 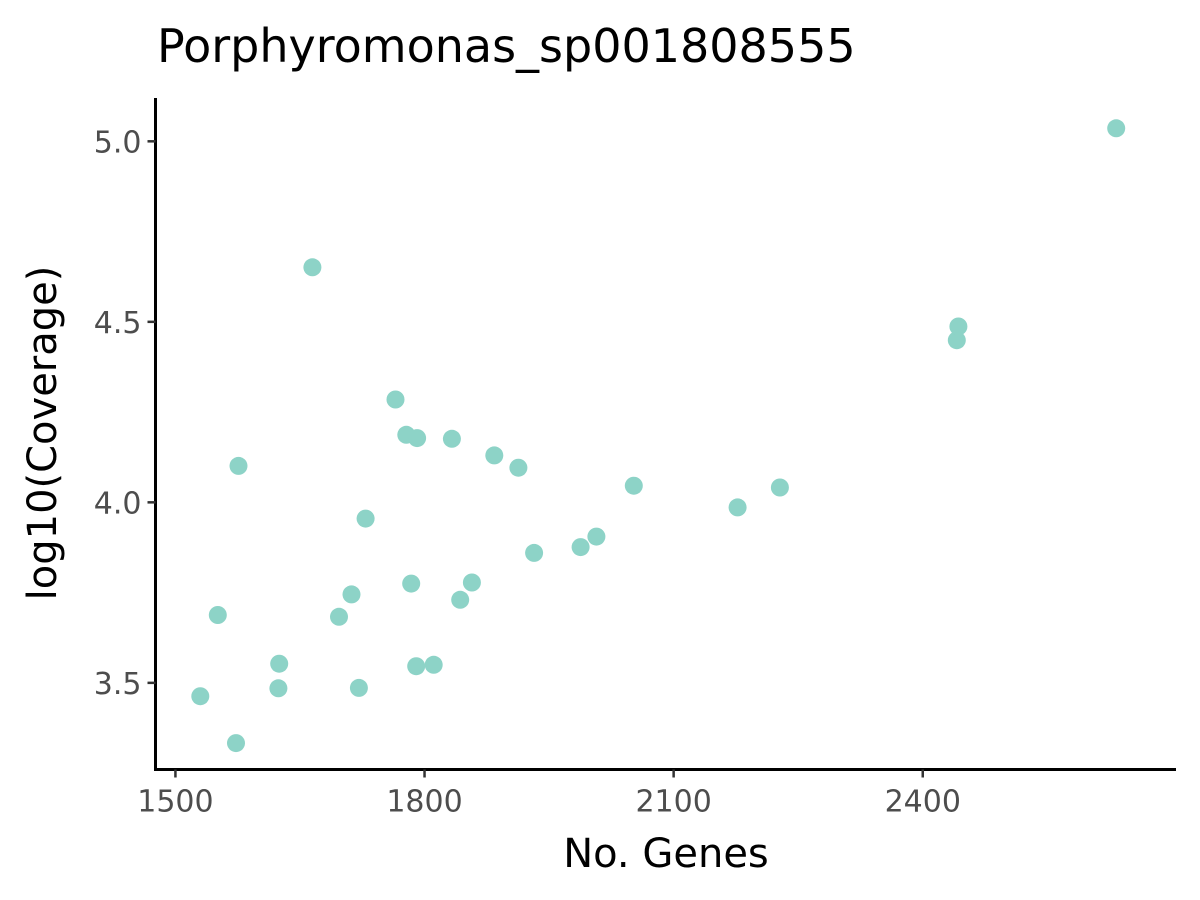 I want to click on x-tick-label: 2400, so click(x=923, y=802).